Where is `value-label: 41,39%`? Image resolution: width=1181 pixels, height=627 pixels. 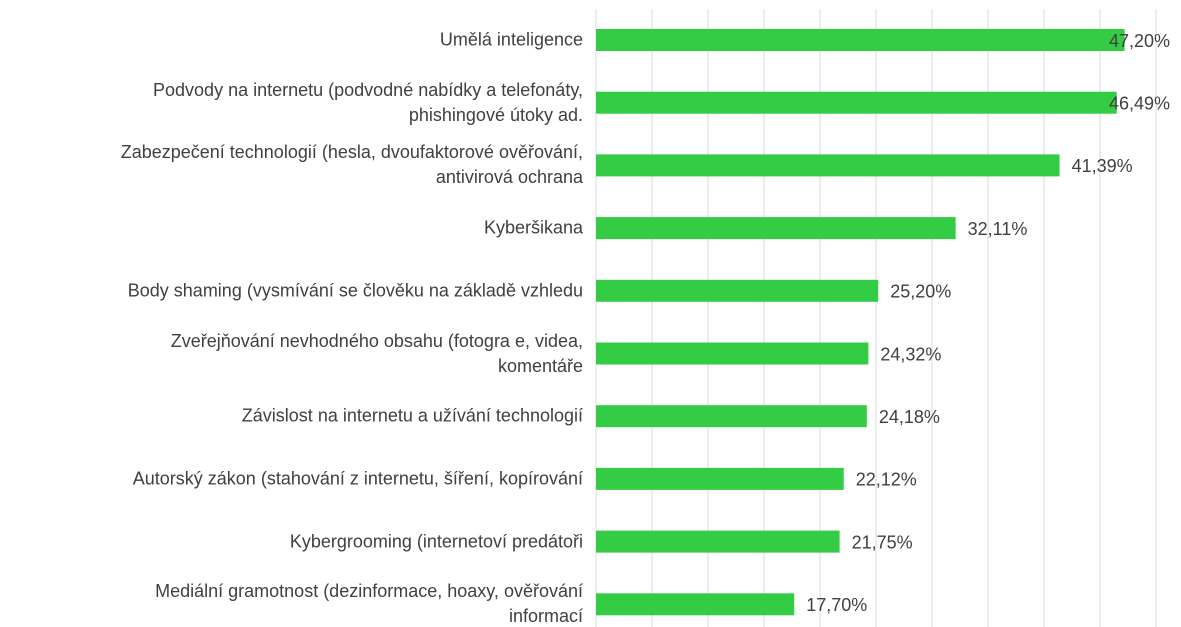
value-label: 41,39% is located at coordinates (1102, 166).